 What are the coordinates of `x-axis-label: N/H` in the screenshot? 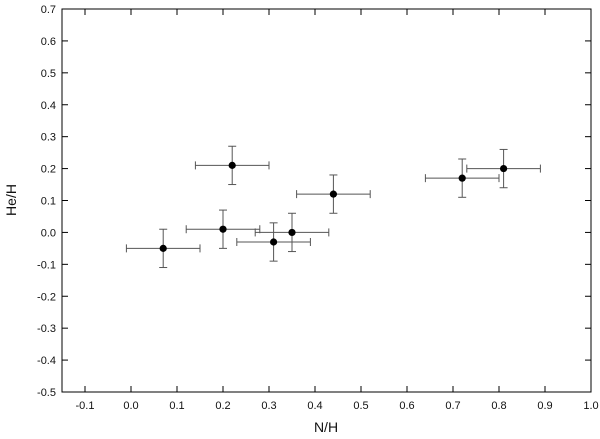 It's located at (326, 427).